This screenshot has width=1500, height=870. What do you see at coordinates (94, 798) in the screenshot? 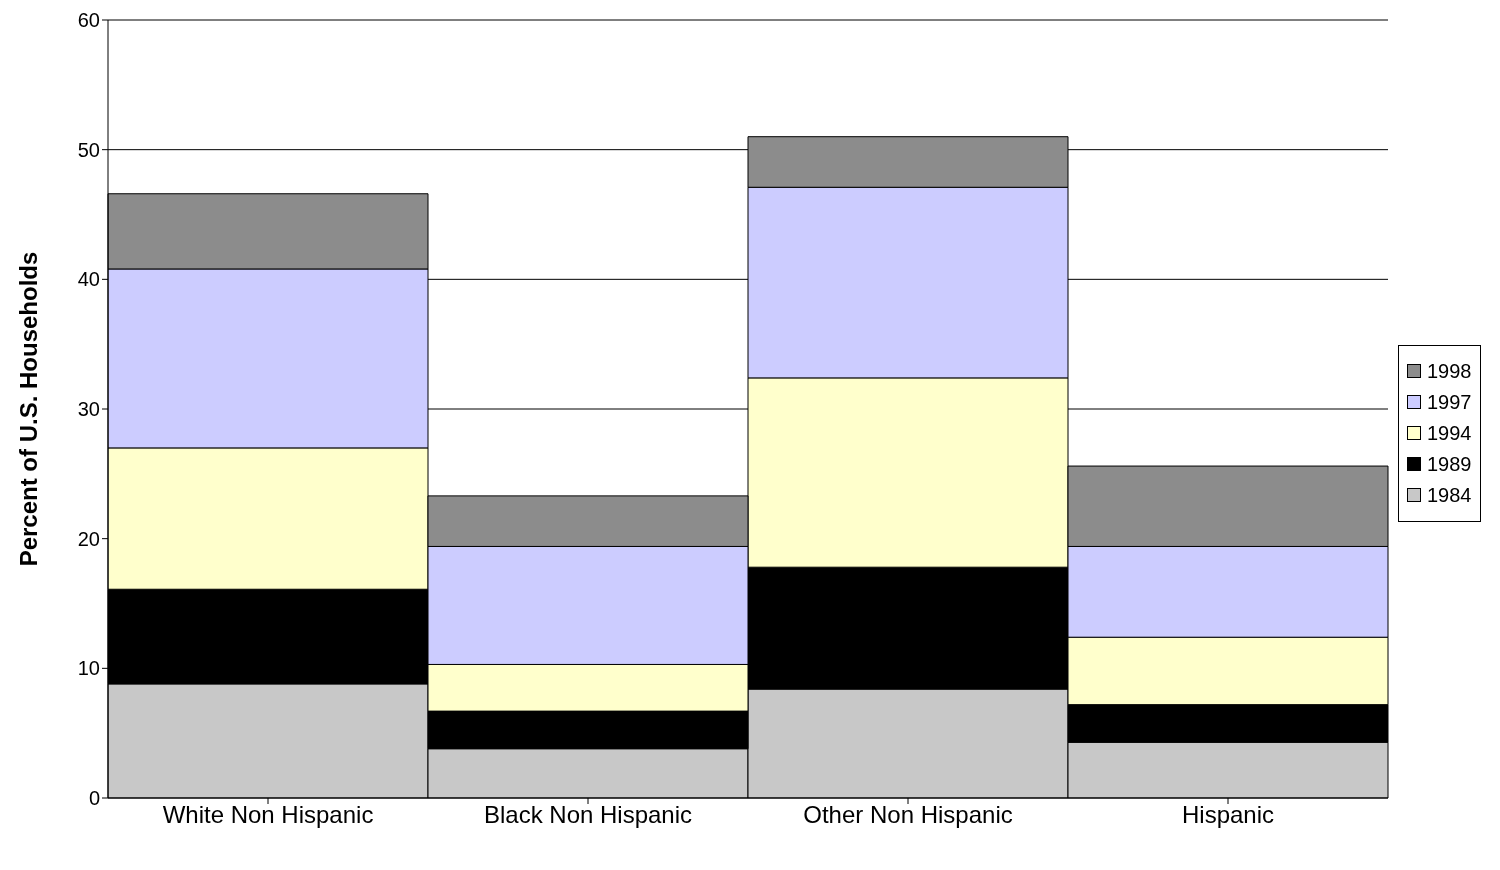
I see `y-tick-label: 0` at bounding box center [94, 798].